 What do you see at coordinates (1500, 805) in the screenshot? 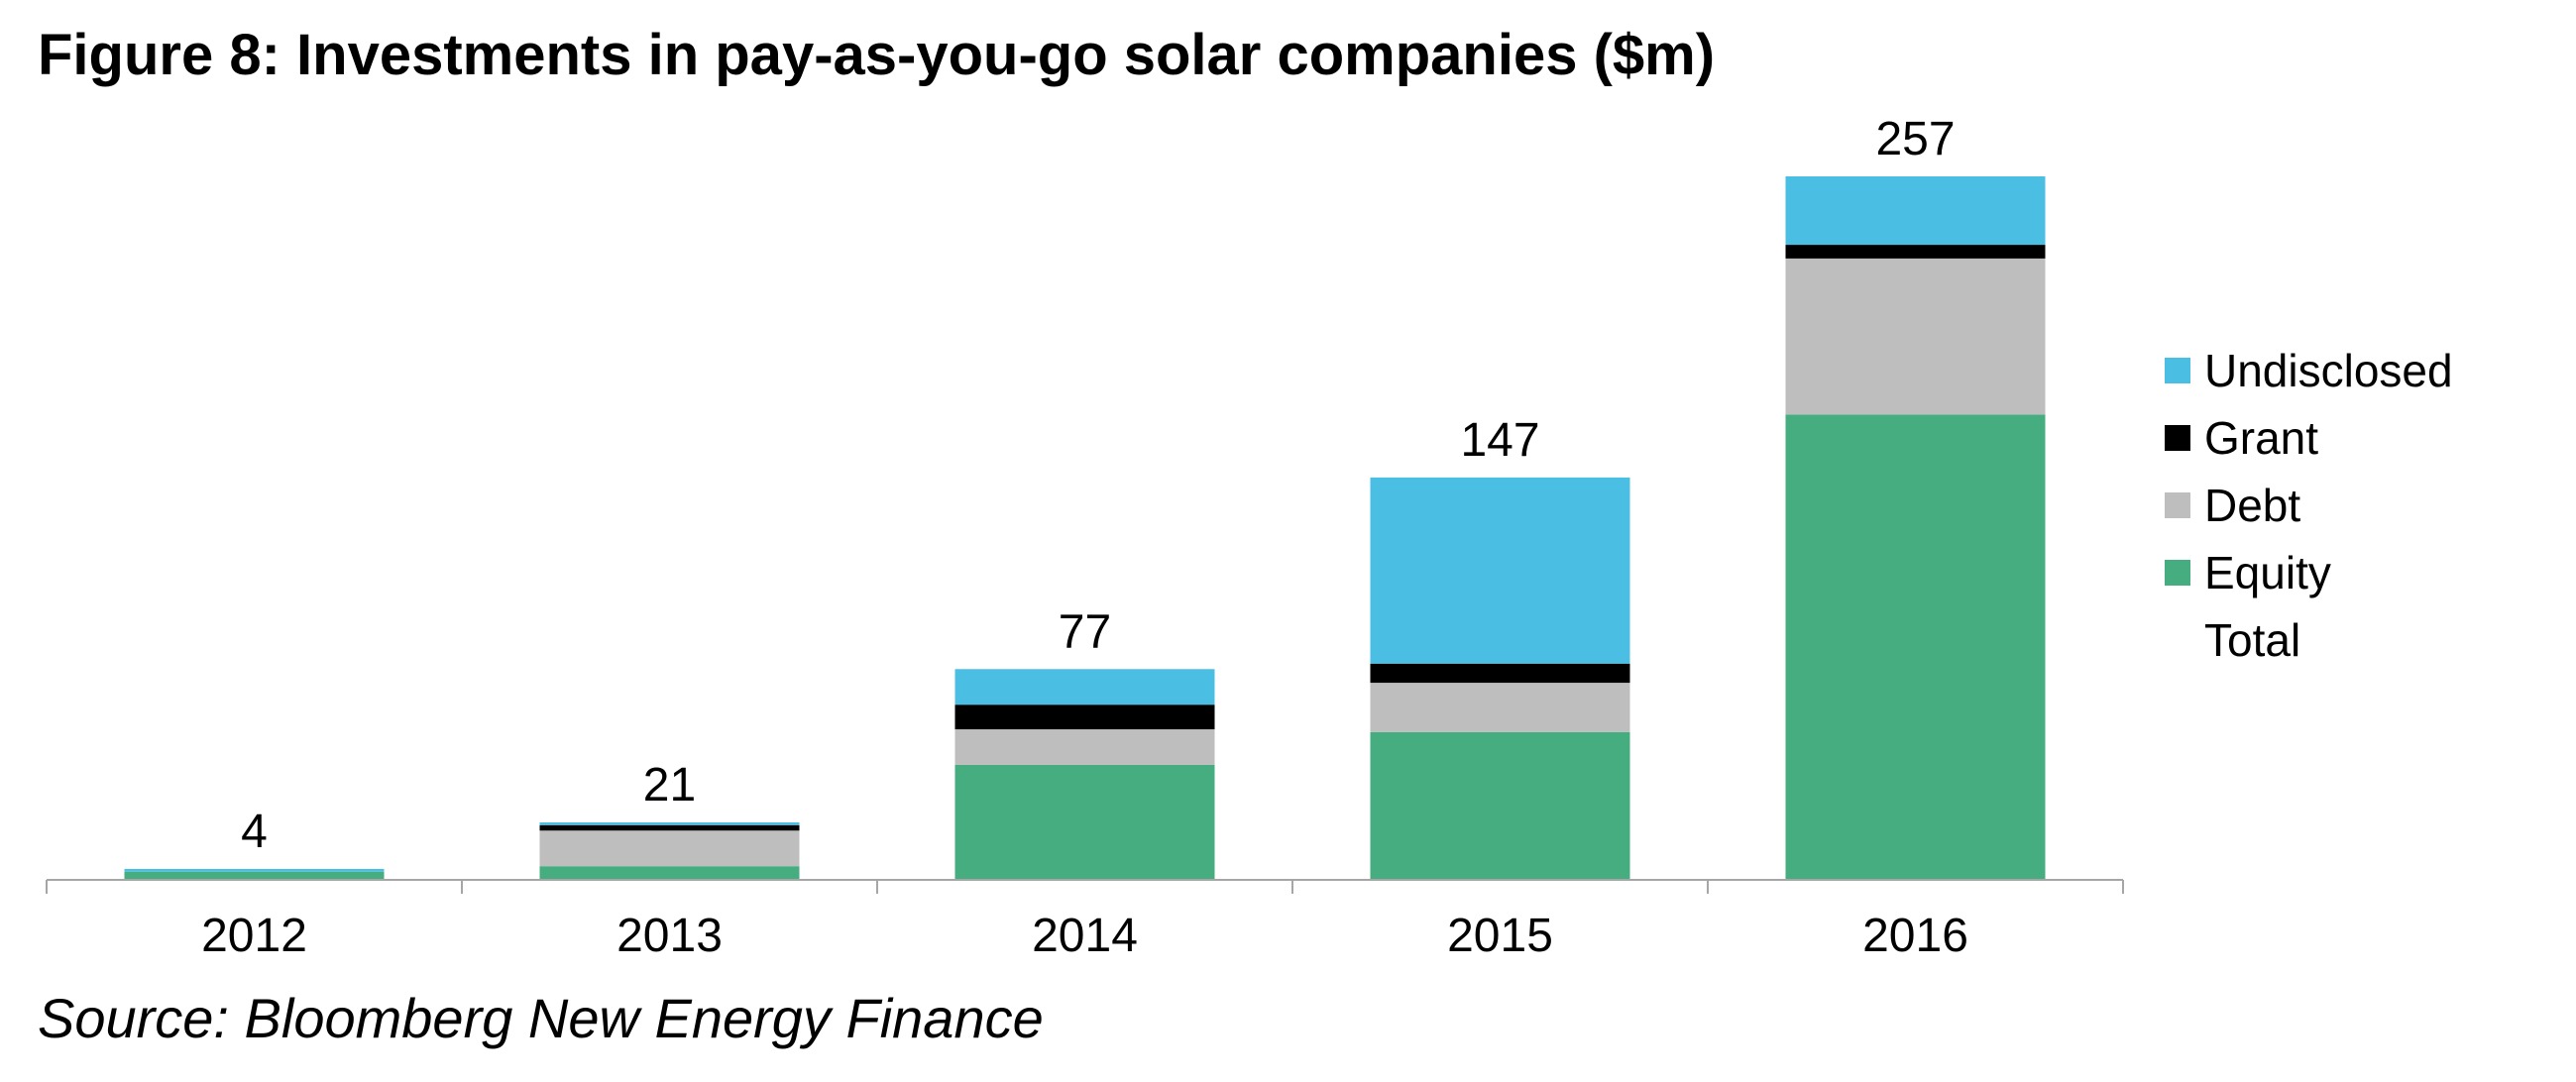
I see `bar-equity-2015` at bounding box center [1500, 805].